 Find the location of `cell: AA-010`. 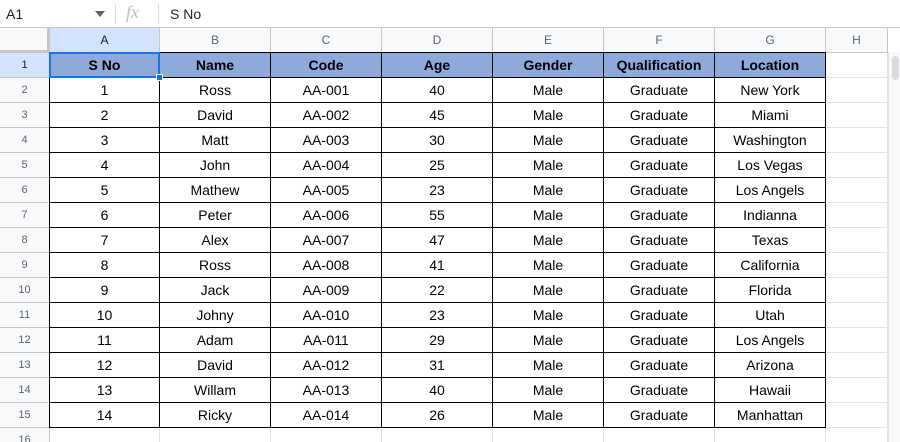

cell: AA-010 is located at coordinates (326, 315).